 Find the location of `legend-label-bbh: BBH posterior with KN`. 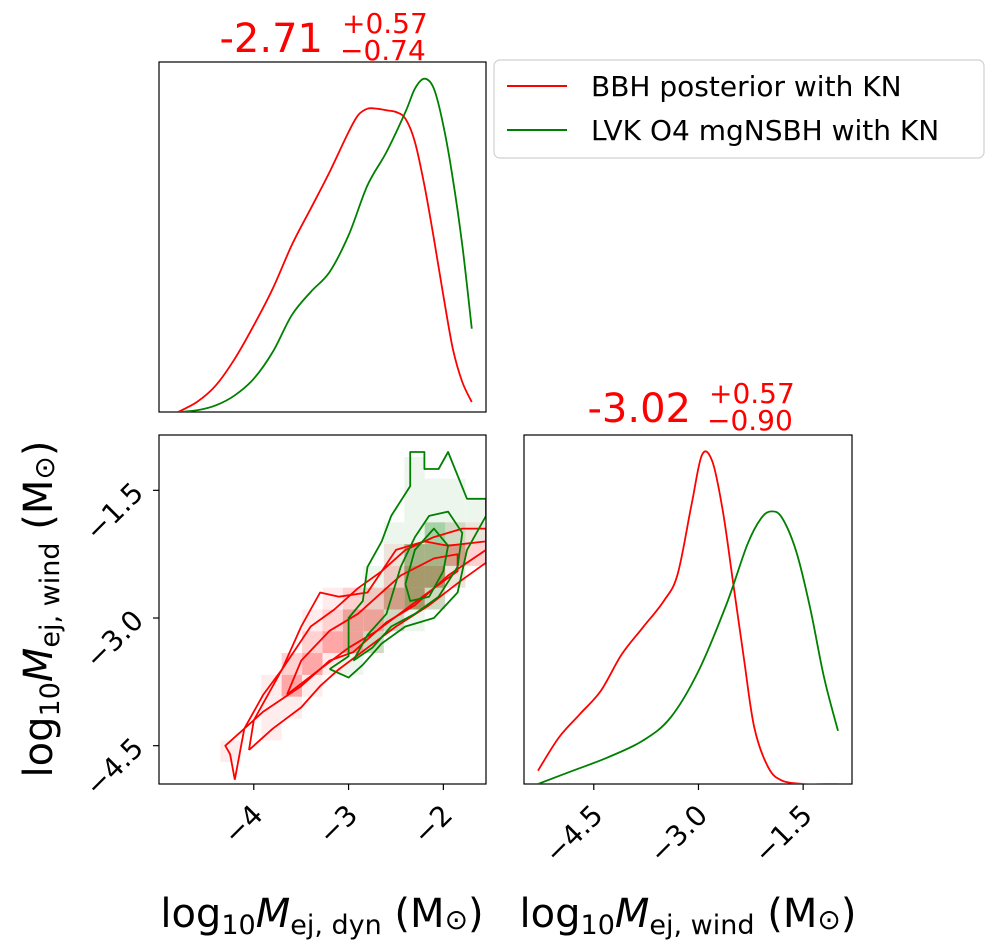

legend-label-bbh: BBH posterior with KN is located at coordinates (746, 86).